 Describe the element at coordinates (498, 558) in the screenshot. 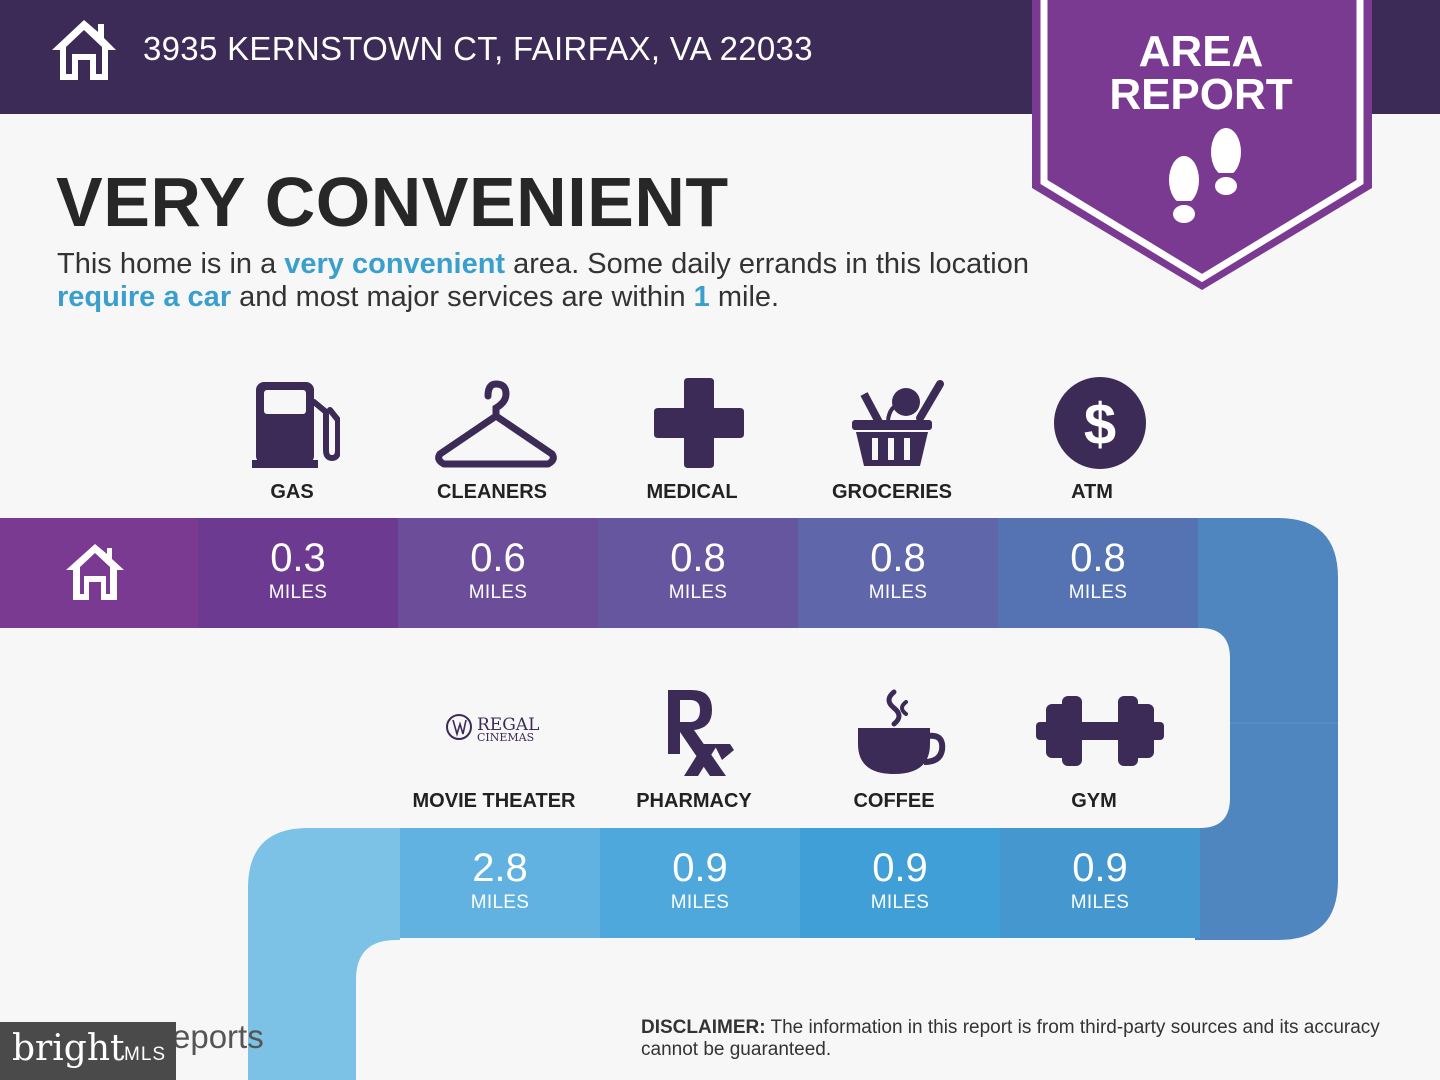

I see `distance-value: 0.6` at that location.